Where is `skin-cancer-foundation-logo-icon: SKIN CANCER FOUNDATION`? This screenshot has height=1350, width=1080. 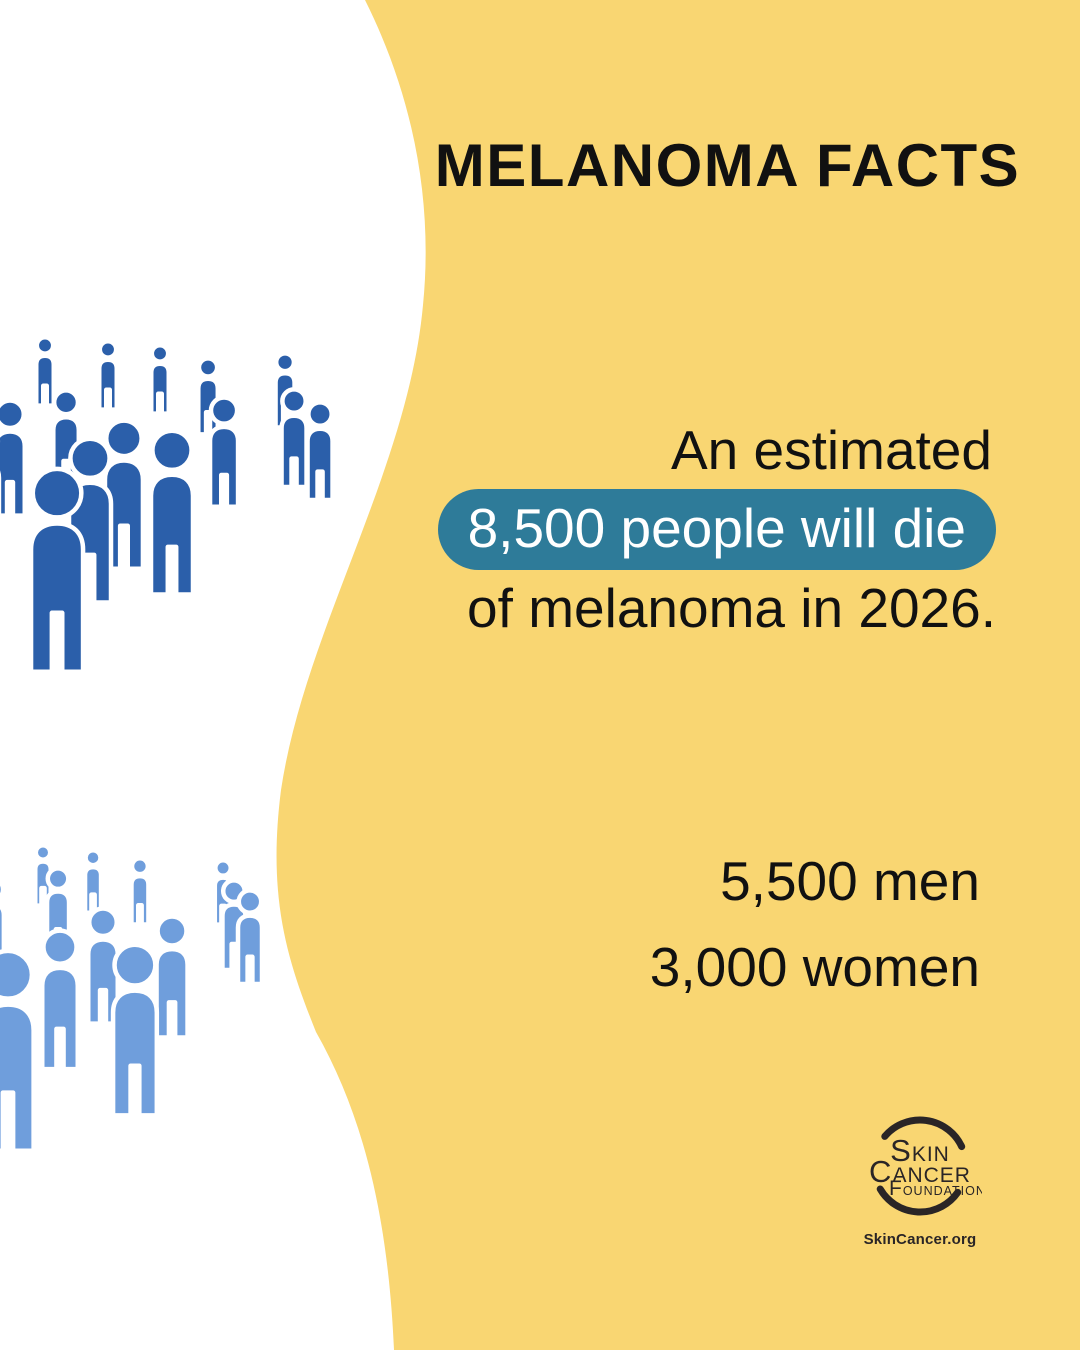 skin-cancer-foundation-logo-icon: SKIN CANCER FOUNDATION is located at coordinates (927, 1166).